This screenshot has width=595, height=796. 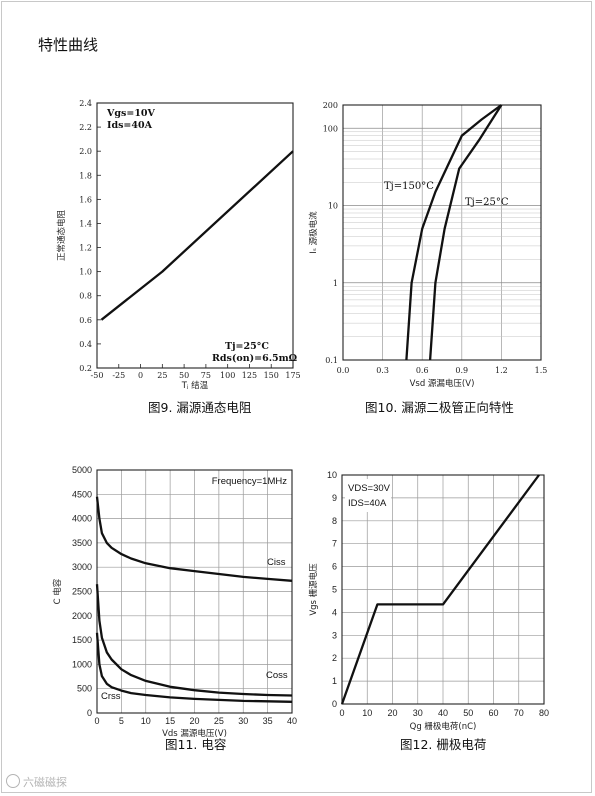 I want to click on fig12-xtick-label-3: 30, so click(x=418, y=713).